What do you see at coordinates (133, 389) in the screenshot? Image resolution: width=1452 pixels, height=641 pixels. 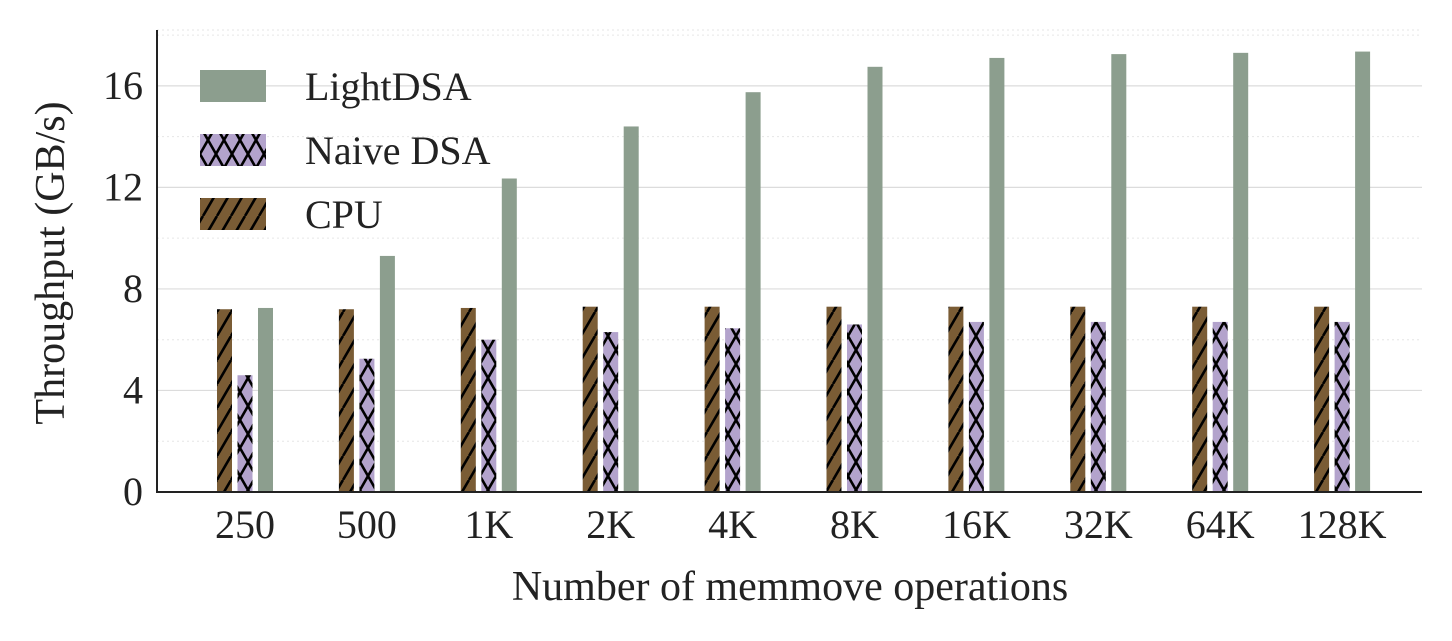 I see `y-tick-label: 4` at bounding box center [133, 389].